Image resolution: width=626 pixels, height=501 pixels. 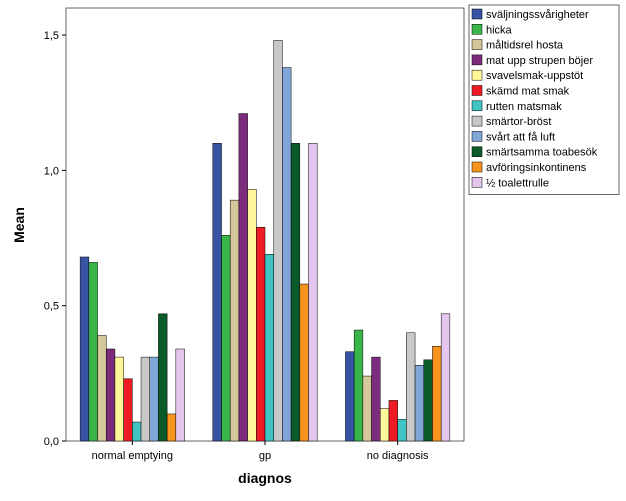 What do you see at coordinates (542, 153) in the screenshot?
I see `legend-label: smärtsamma toabesök` at bounding box center [542, 153].